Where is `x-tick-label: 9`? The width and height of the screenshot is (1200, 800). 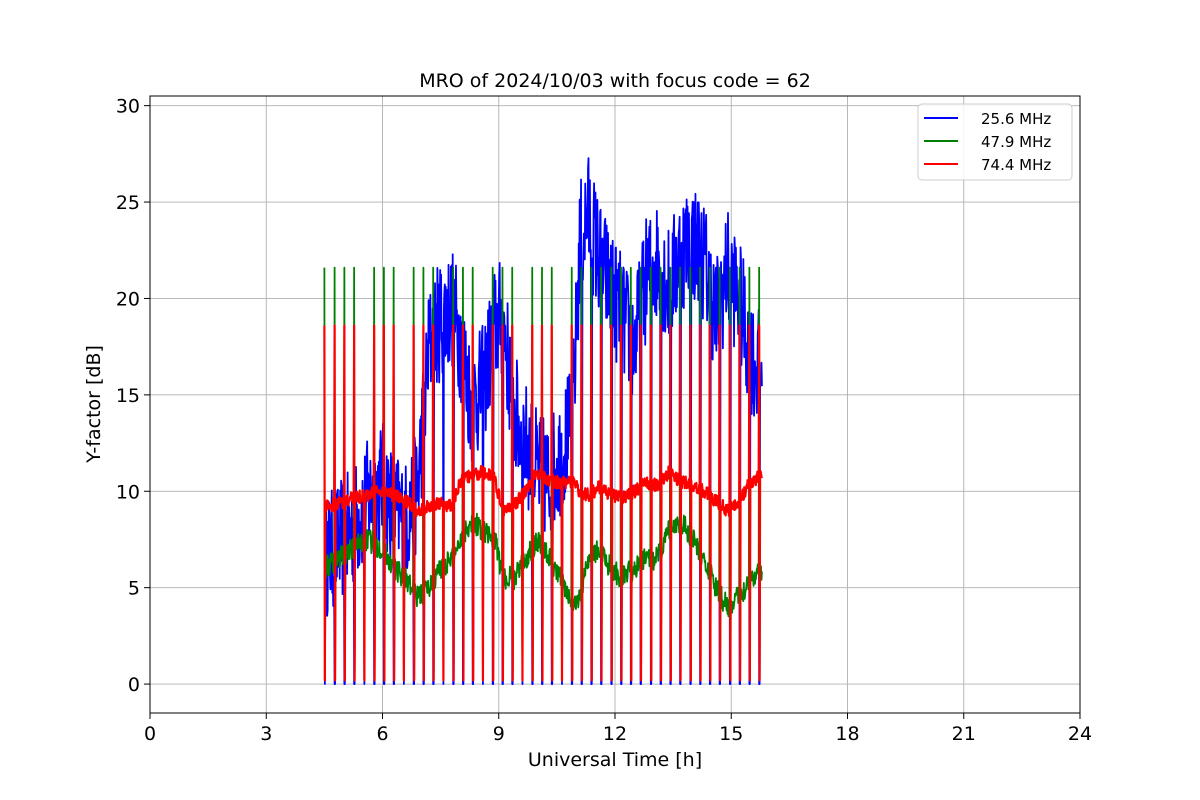
x-tick-label: 9 is located at coordinates (499, 734).